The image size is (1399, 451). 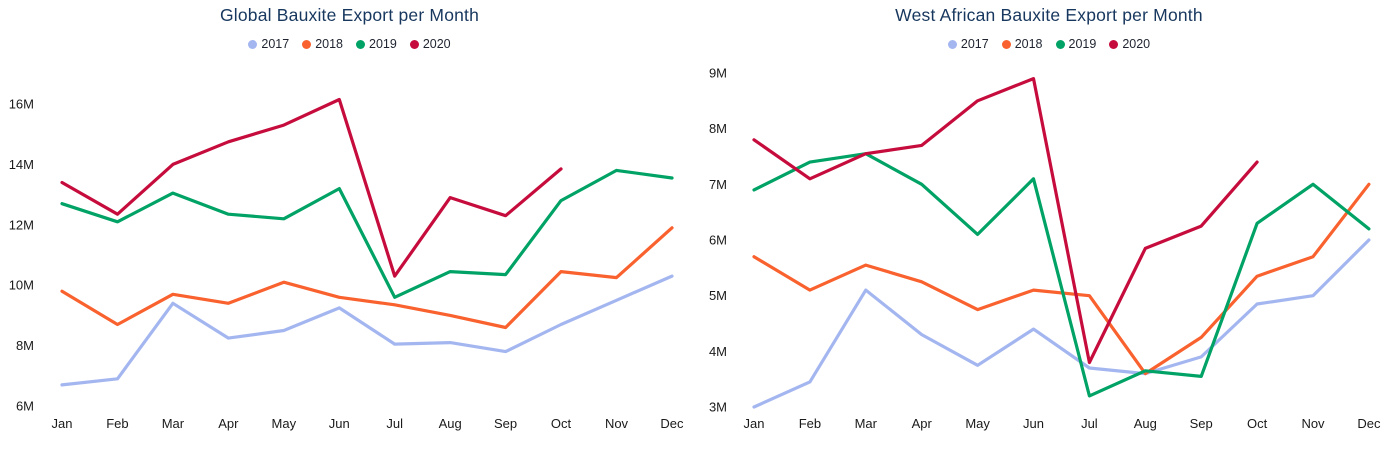 I want to click on series-line-2020, so click(x=311, y=187).